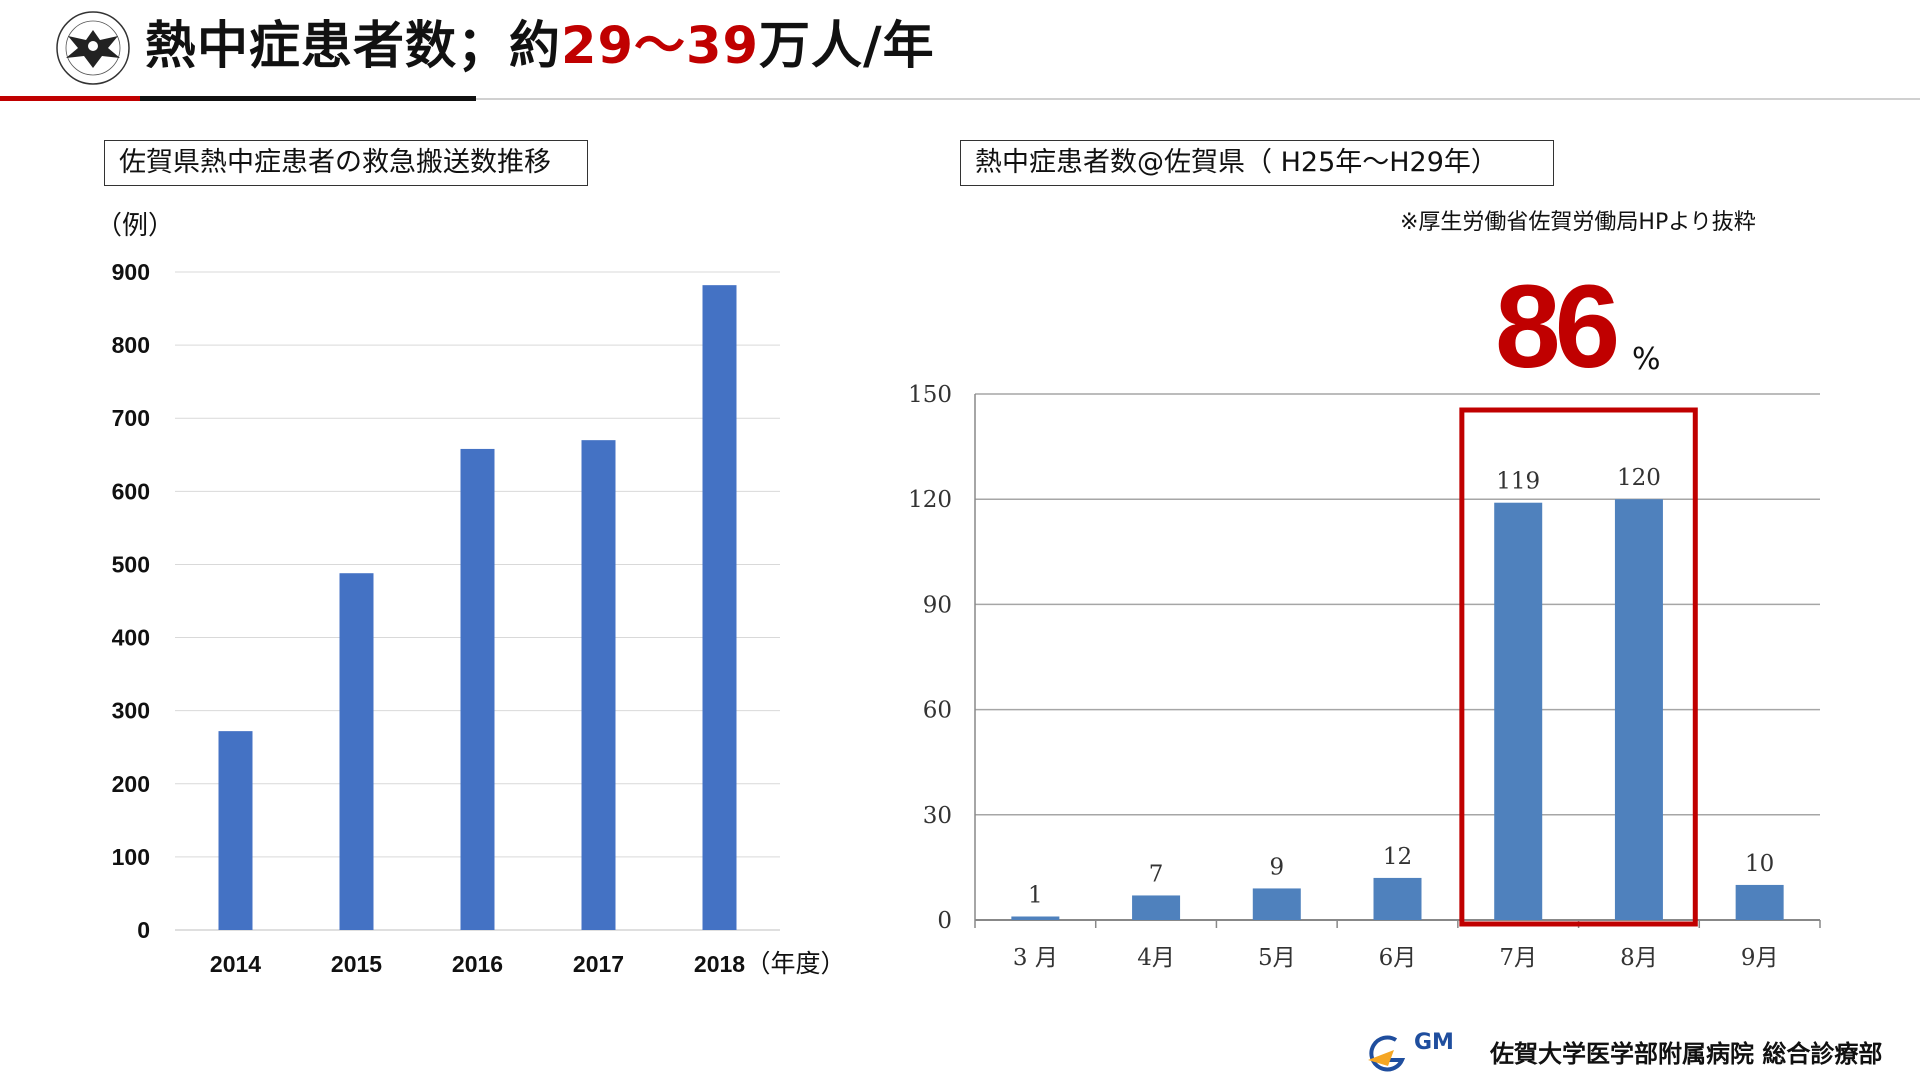 This screenshot has height=1080, width=1920. I want to click on right-x-tick-label: 8月, so click(1639, 958).